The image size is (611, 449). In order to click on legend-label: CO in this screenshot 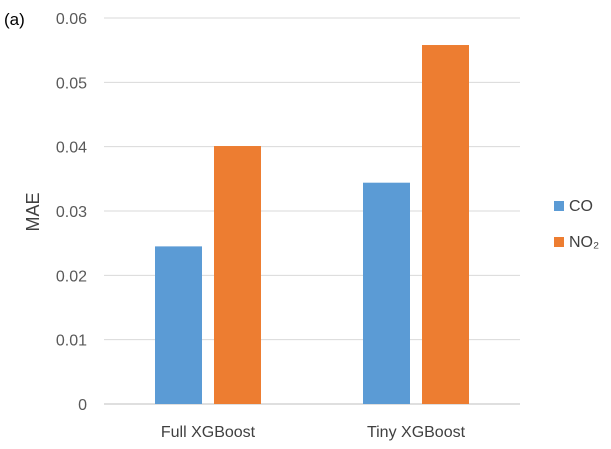, I will do `click(581, 206)`.